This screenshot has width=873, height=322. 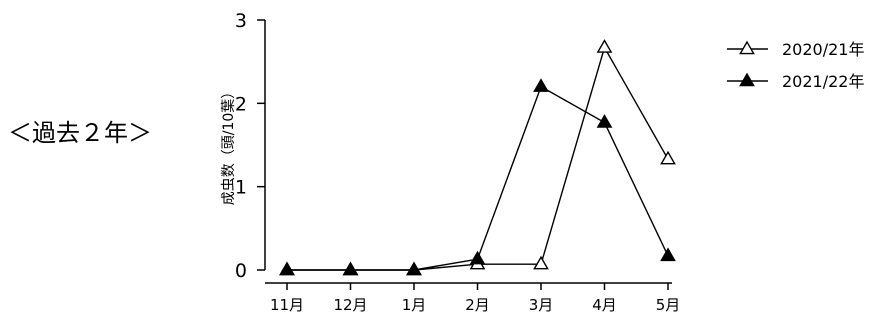 What do you see at coordinates (350, 305) in the screenshot?
I see `x-tick-label: 12月` at bounding box center [350, 305].